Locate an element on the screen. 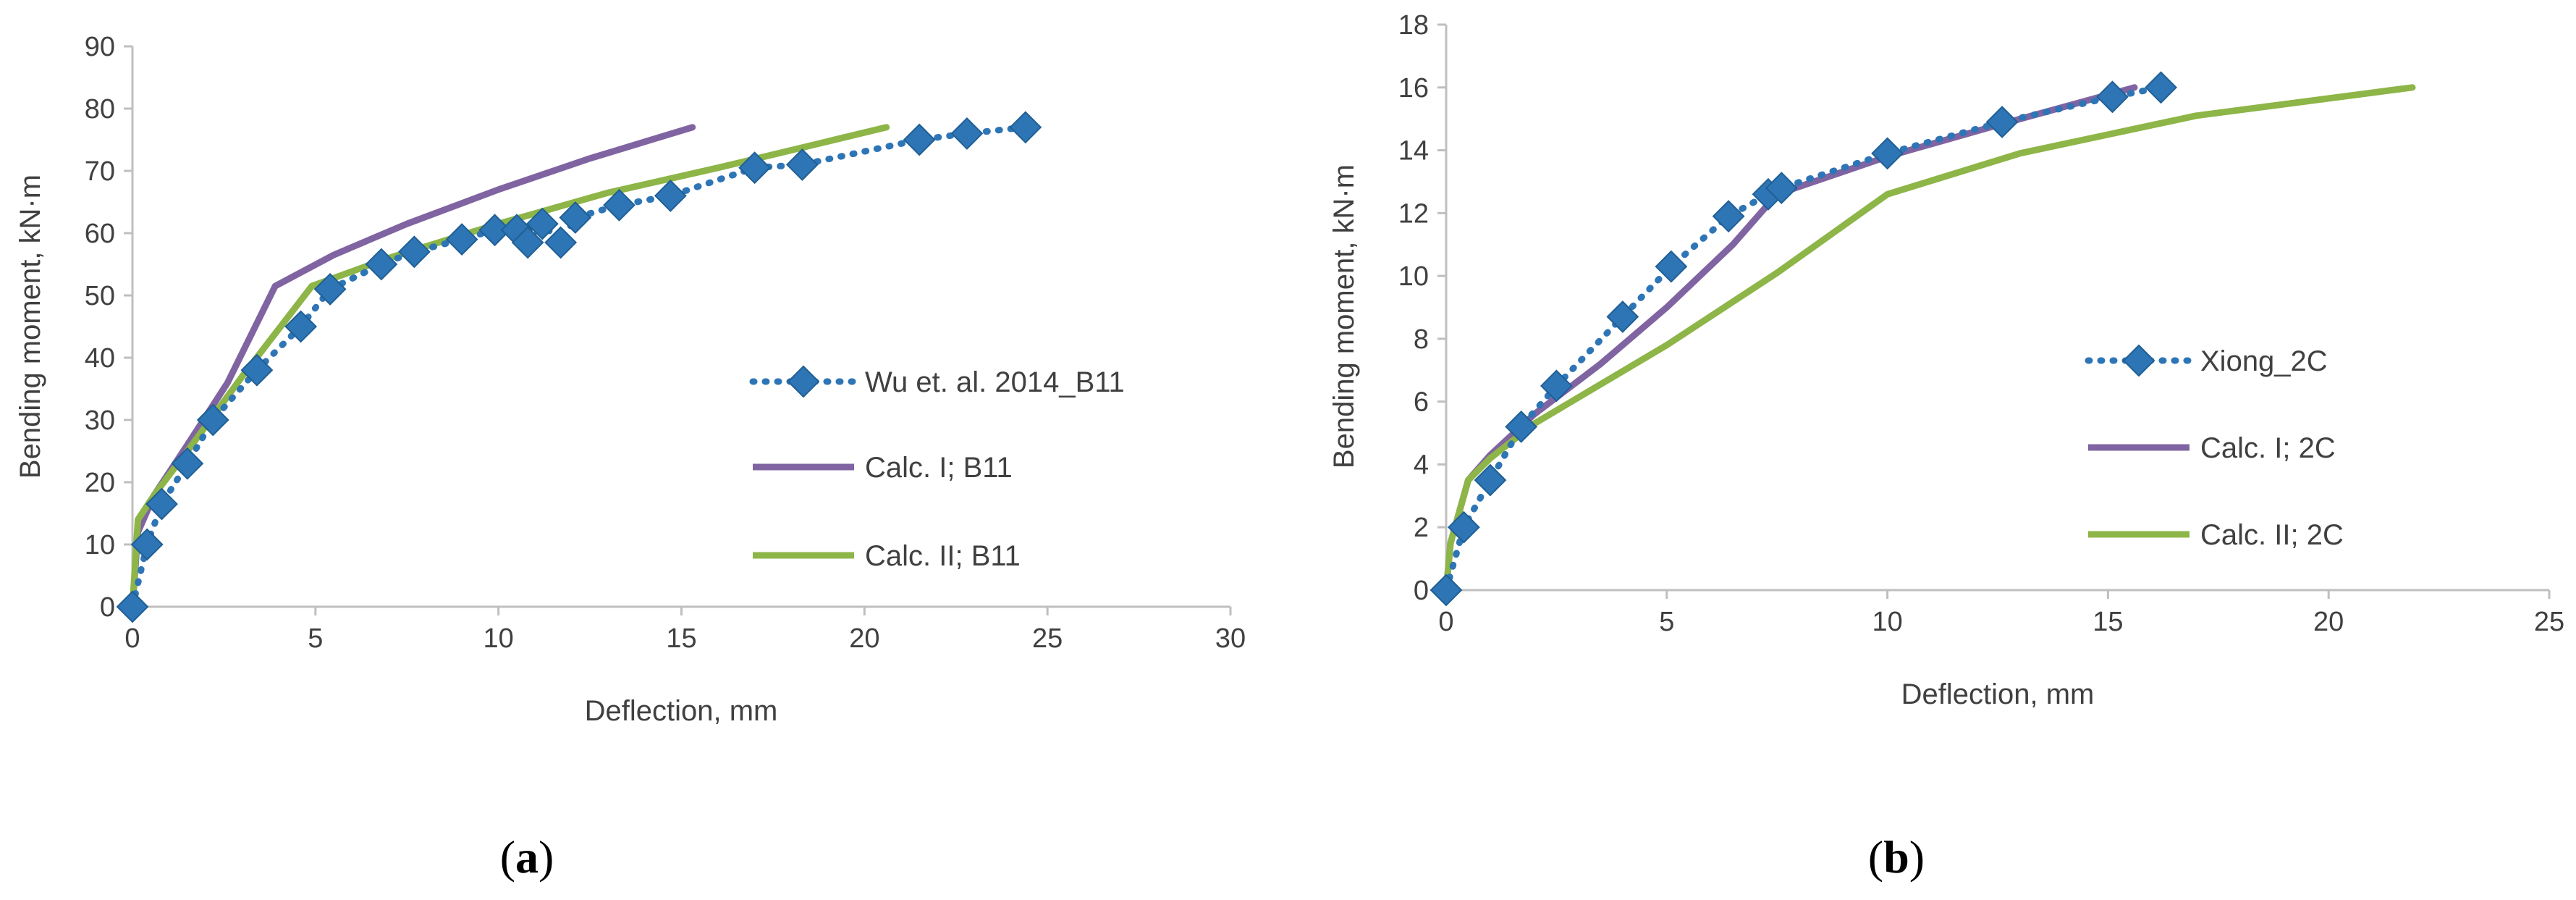 This screenshot has height=900, width=2576. panel-letter: b is located at coordinates (1896, 857).